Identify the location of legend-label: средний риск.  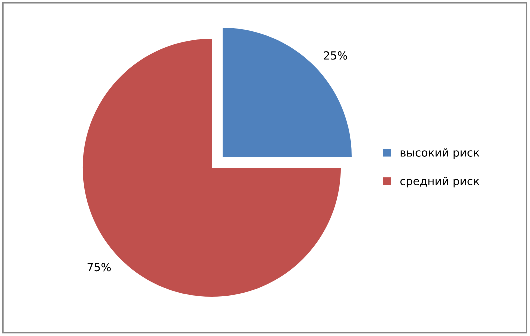
(440, 182).